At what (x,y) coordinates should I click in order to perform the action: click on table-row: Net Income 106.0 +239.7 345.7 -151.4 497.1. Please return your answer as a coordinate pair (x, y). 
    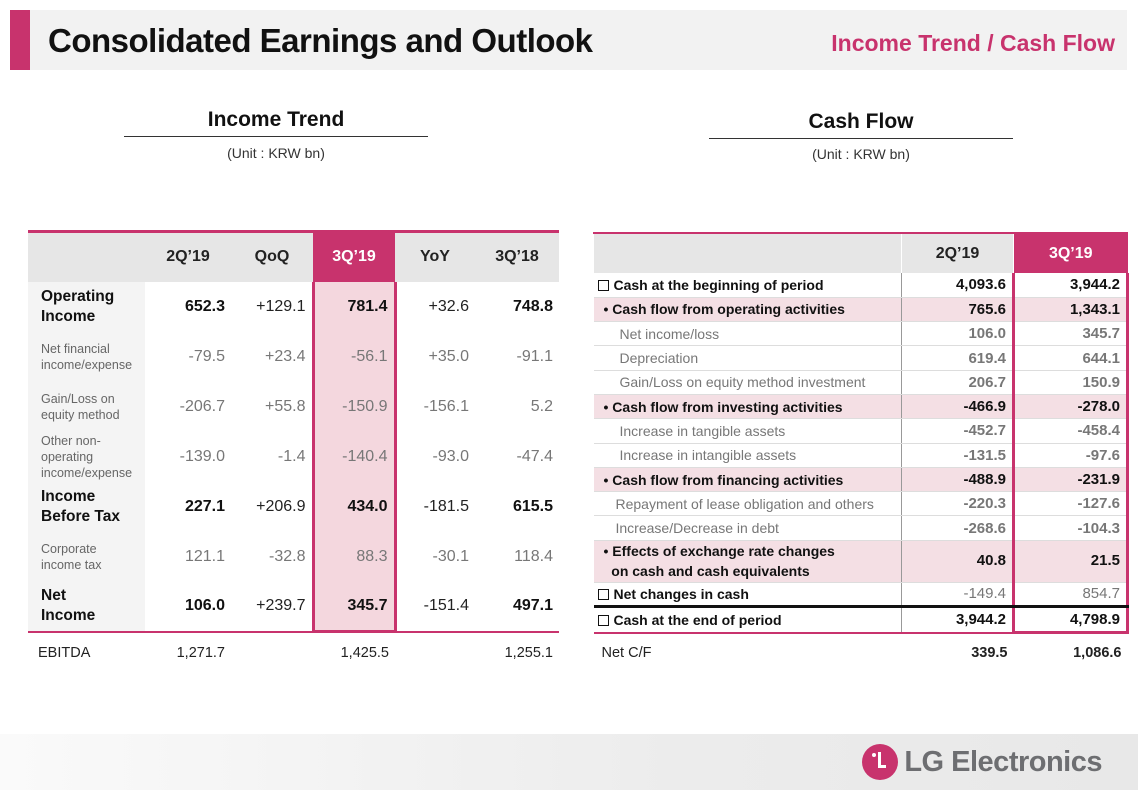
    Looking at the image, I should click on (293, 607).